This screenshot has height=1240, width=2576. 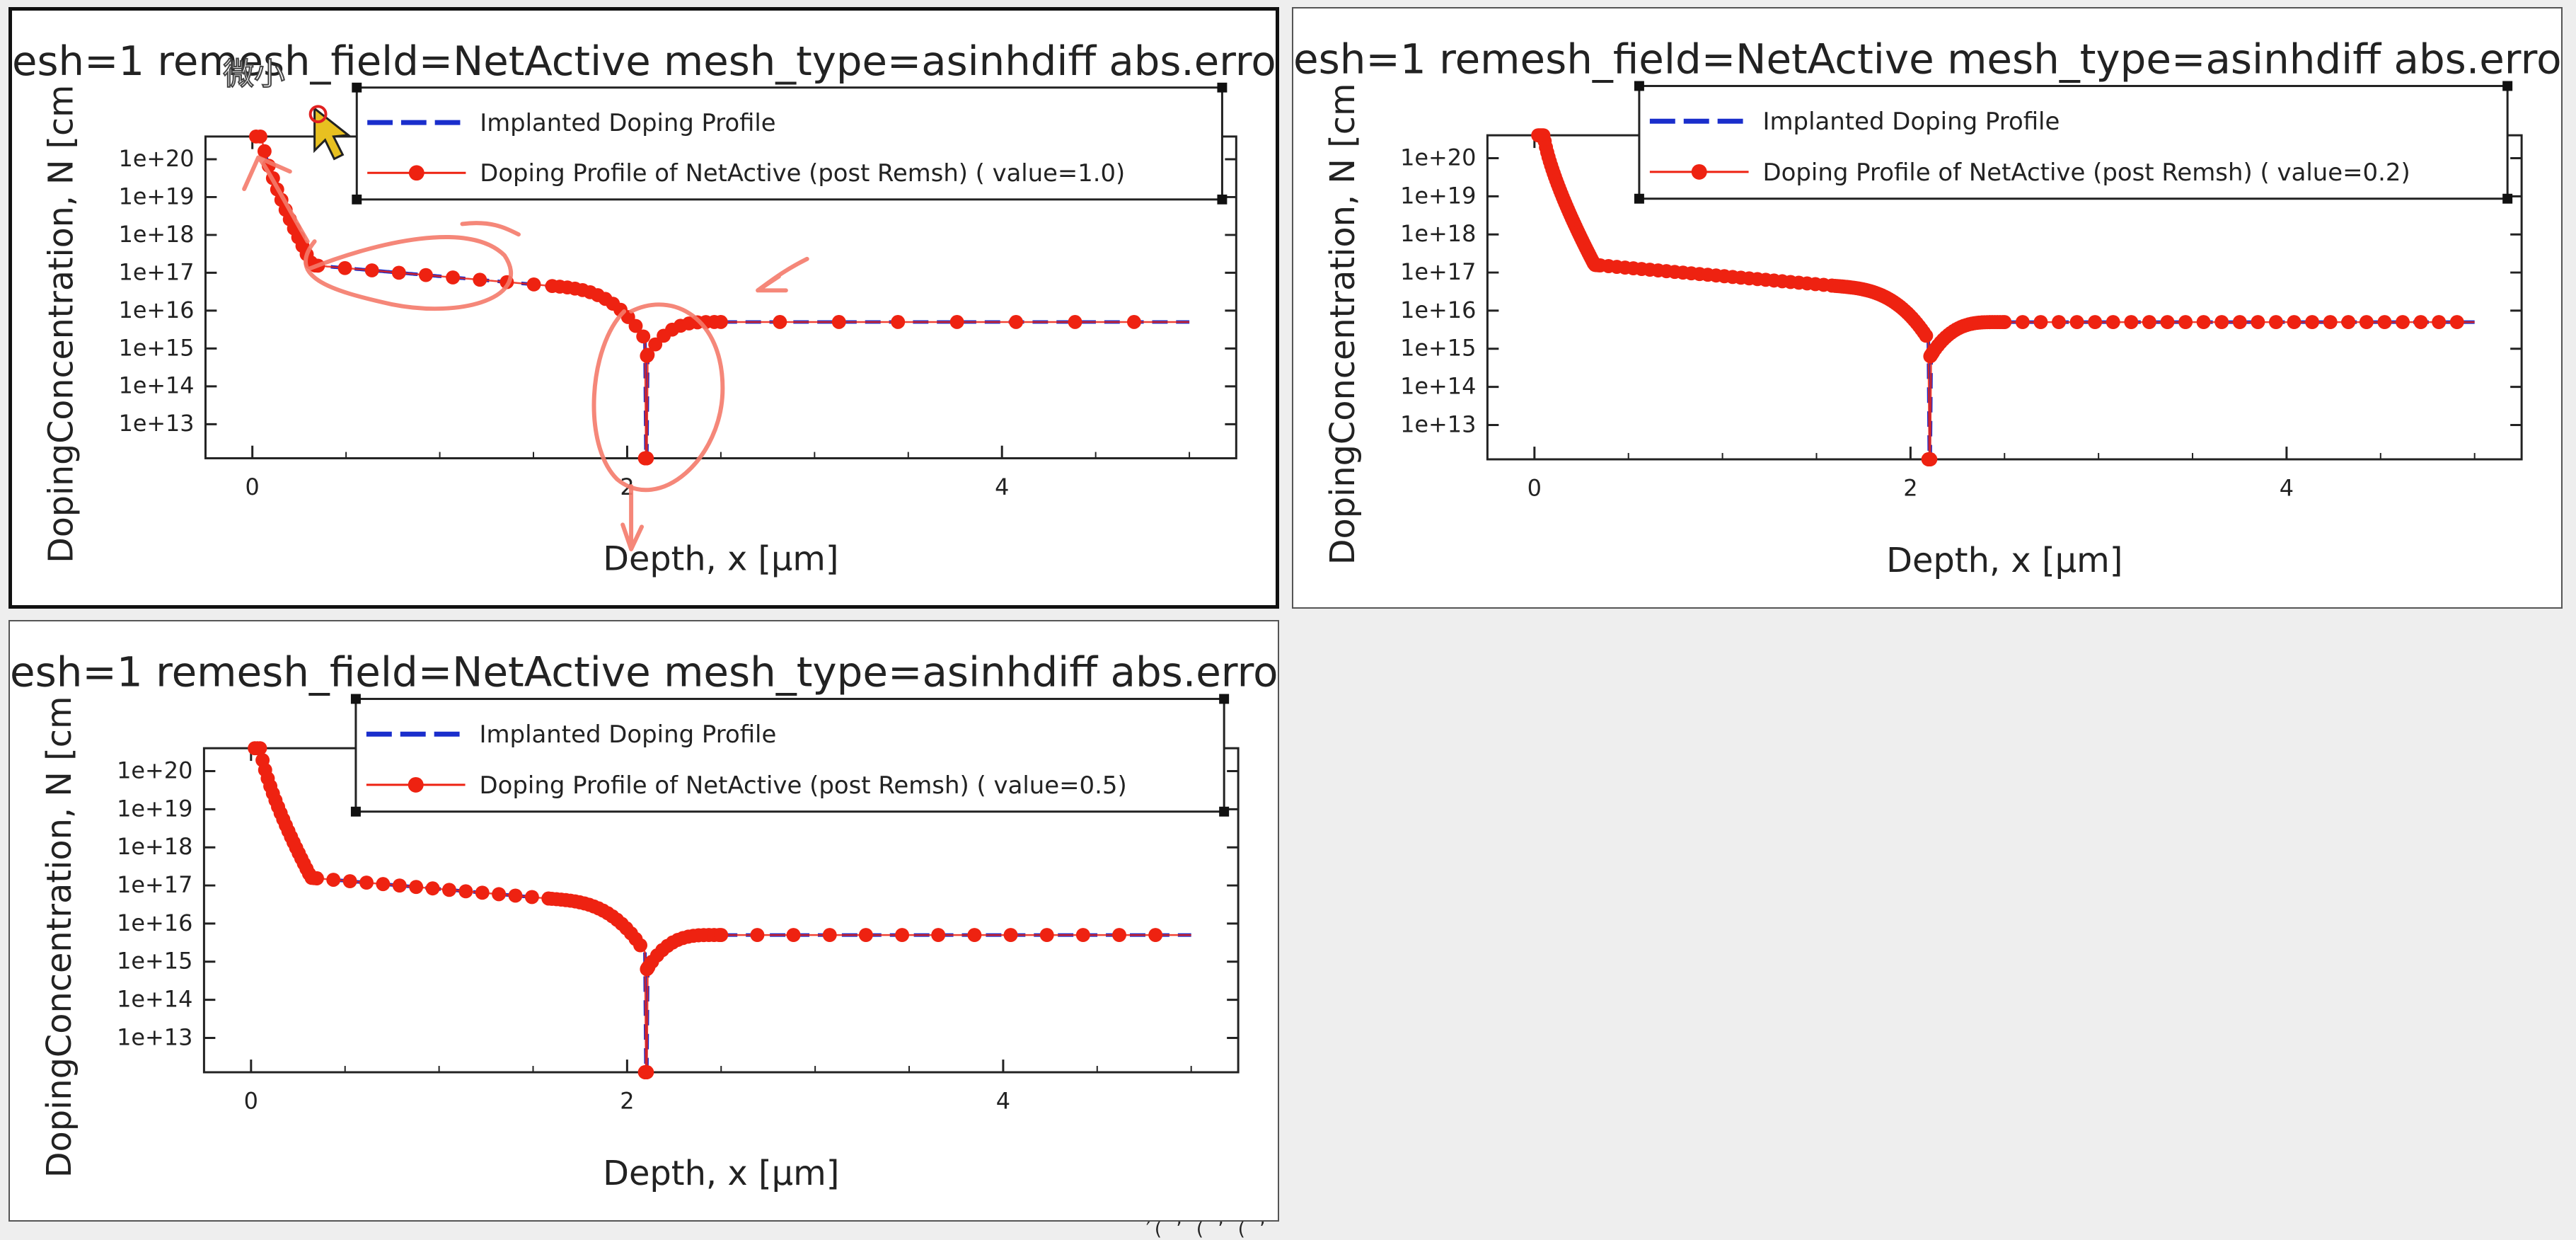 What do you see at coordinates (658, 397) in the screenshot?
I see `annotation-circle-junction` at bounding box center [658, 397].